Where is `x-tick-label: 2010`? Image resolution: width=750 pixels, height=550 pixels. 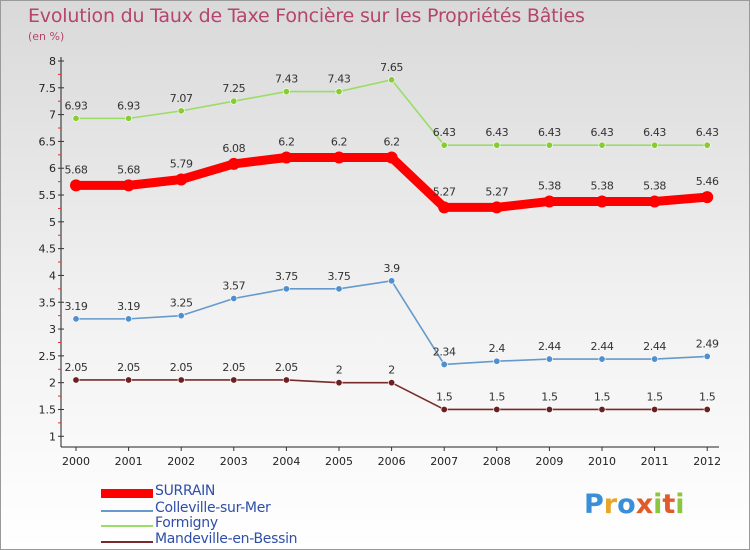
x-tick-label: 2010 is located at coordinates (602, 461).